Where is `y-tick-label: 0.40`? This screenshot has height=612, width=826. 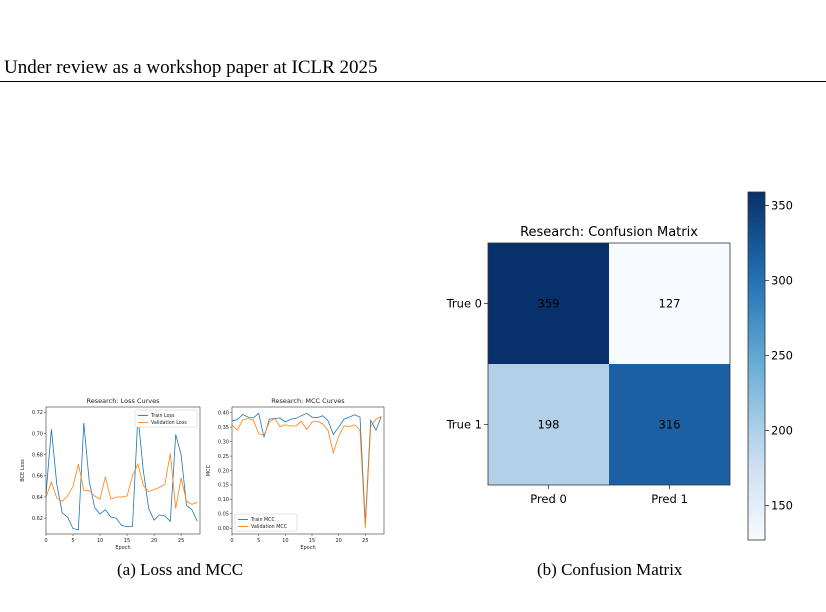 y-tick-label: 0.40 is located at coordinates (223, 414).